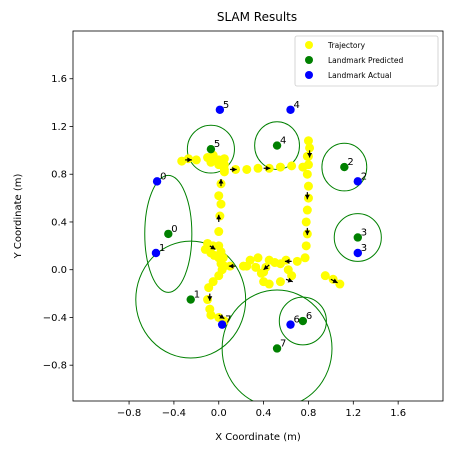  Describe the element at coordinates (309, 413) in the screenshot. I see `x-tick-label: 0.8` at that location.